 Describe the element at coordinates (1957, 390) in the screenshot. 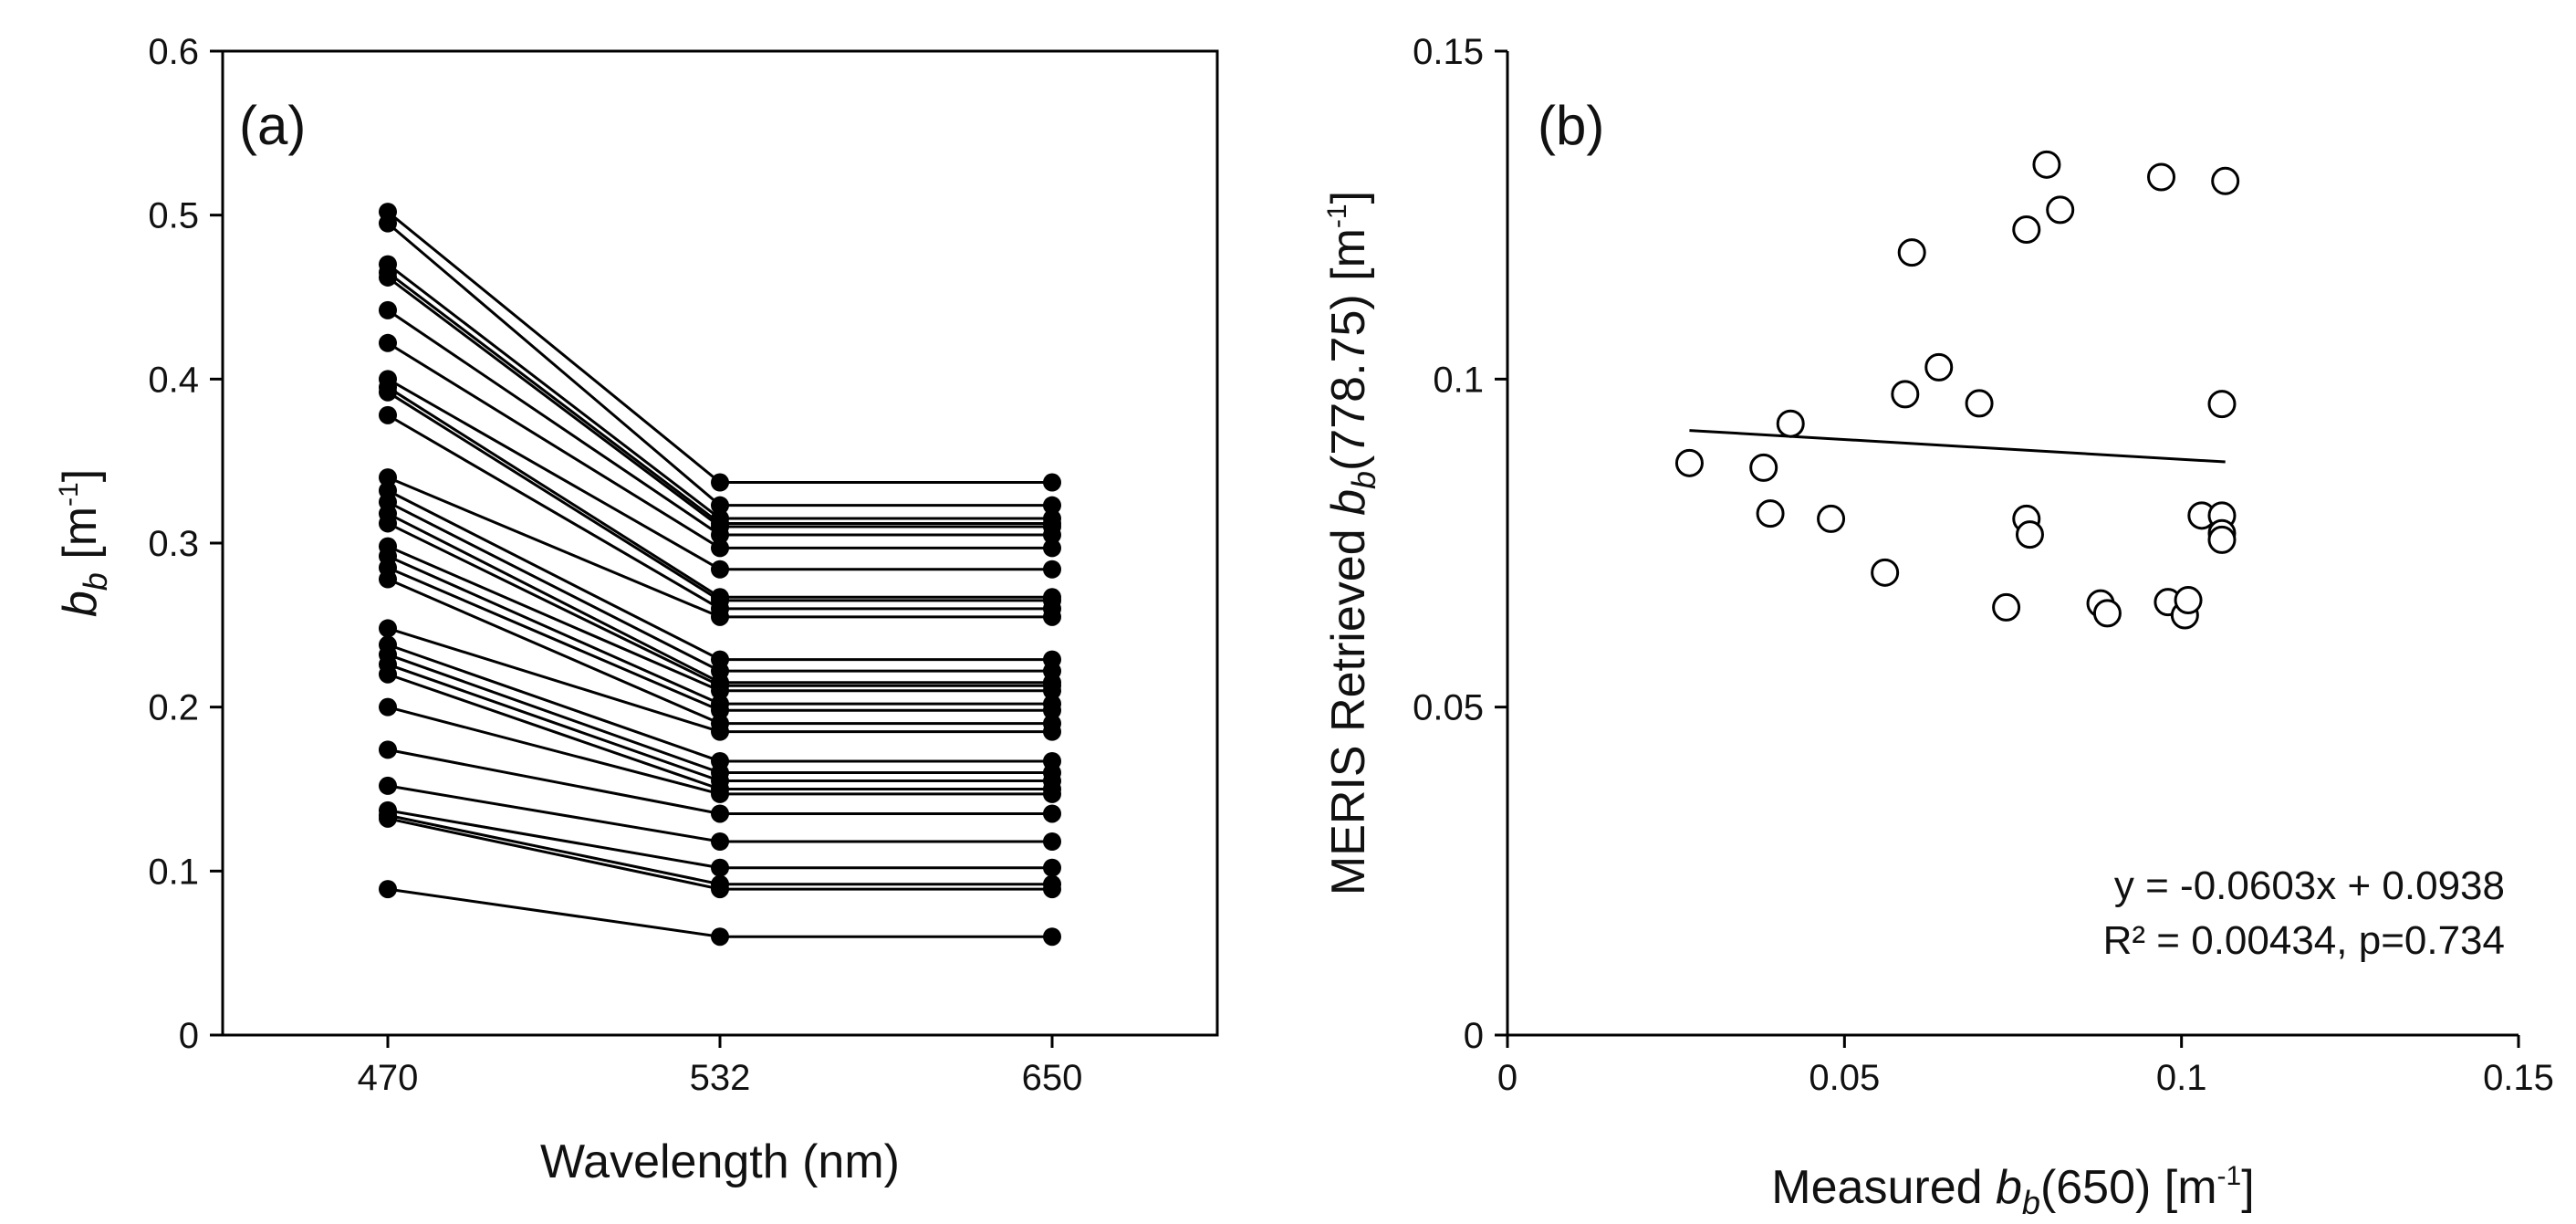

I see `panel-b-points` at that location.